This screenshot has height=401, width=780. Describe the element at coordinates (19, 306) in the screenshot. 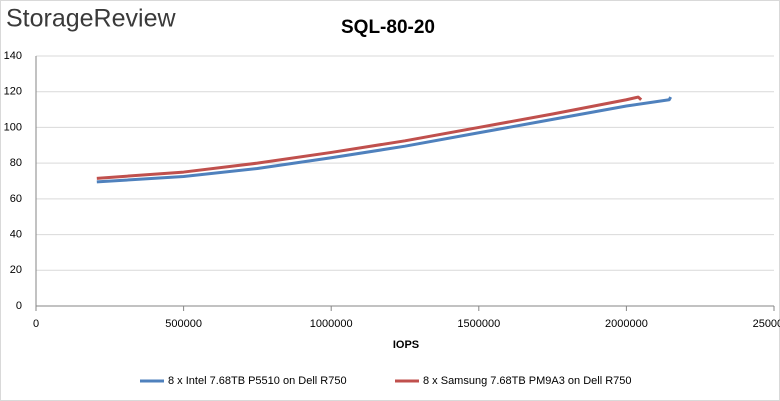

I see `y-tick-label: 0` at that location.